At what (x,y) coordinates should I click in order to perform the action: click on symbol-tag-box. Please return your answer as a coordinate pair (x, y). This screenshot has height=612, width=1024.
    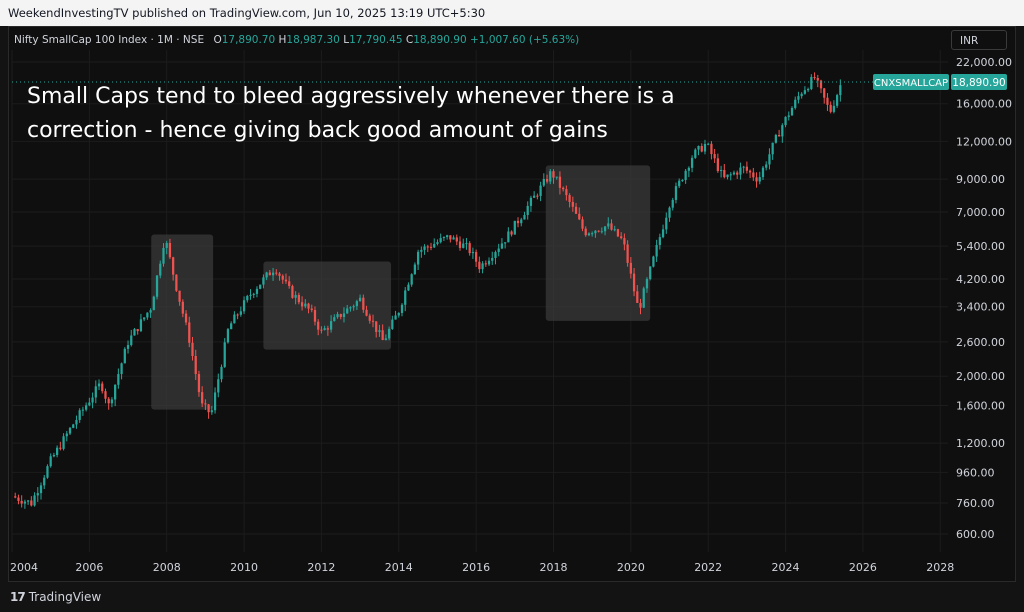
    Looking at the image, I should click on (911, 81).